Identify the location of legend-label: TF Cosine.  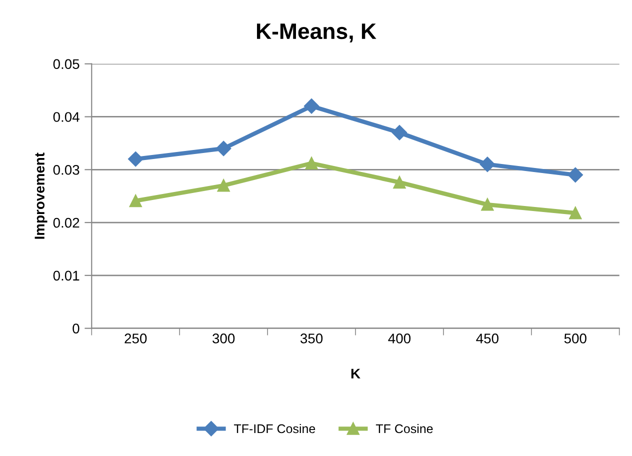
(404, 429).